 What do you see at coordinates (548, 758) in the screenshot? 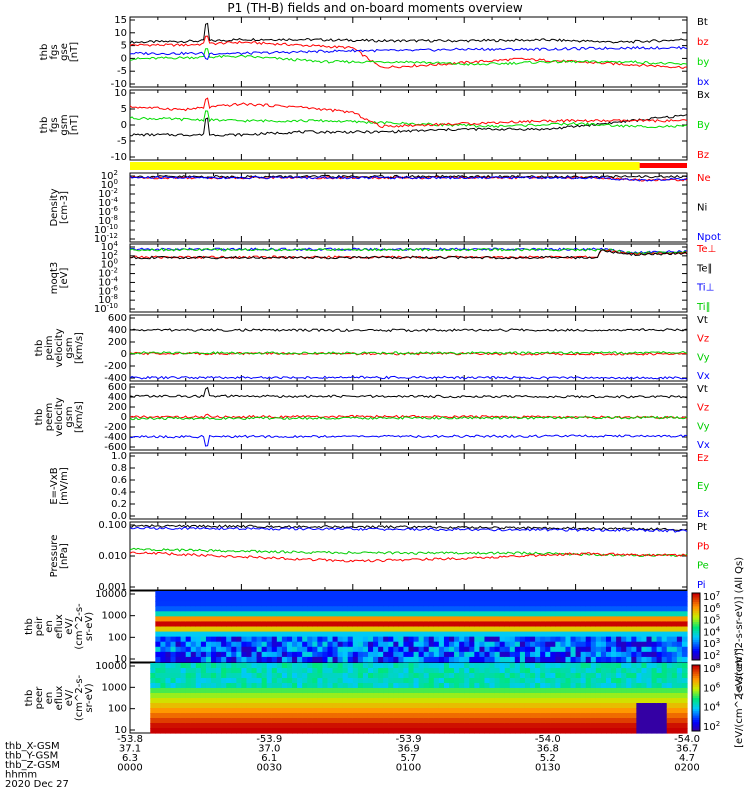
I see `footer-value: 5.2` at bounding box center [548, 758].